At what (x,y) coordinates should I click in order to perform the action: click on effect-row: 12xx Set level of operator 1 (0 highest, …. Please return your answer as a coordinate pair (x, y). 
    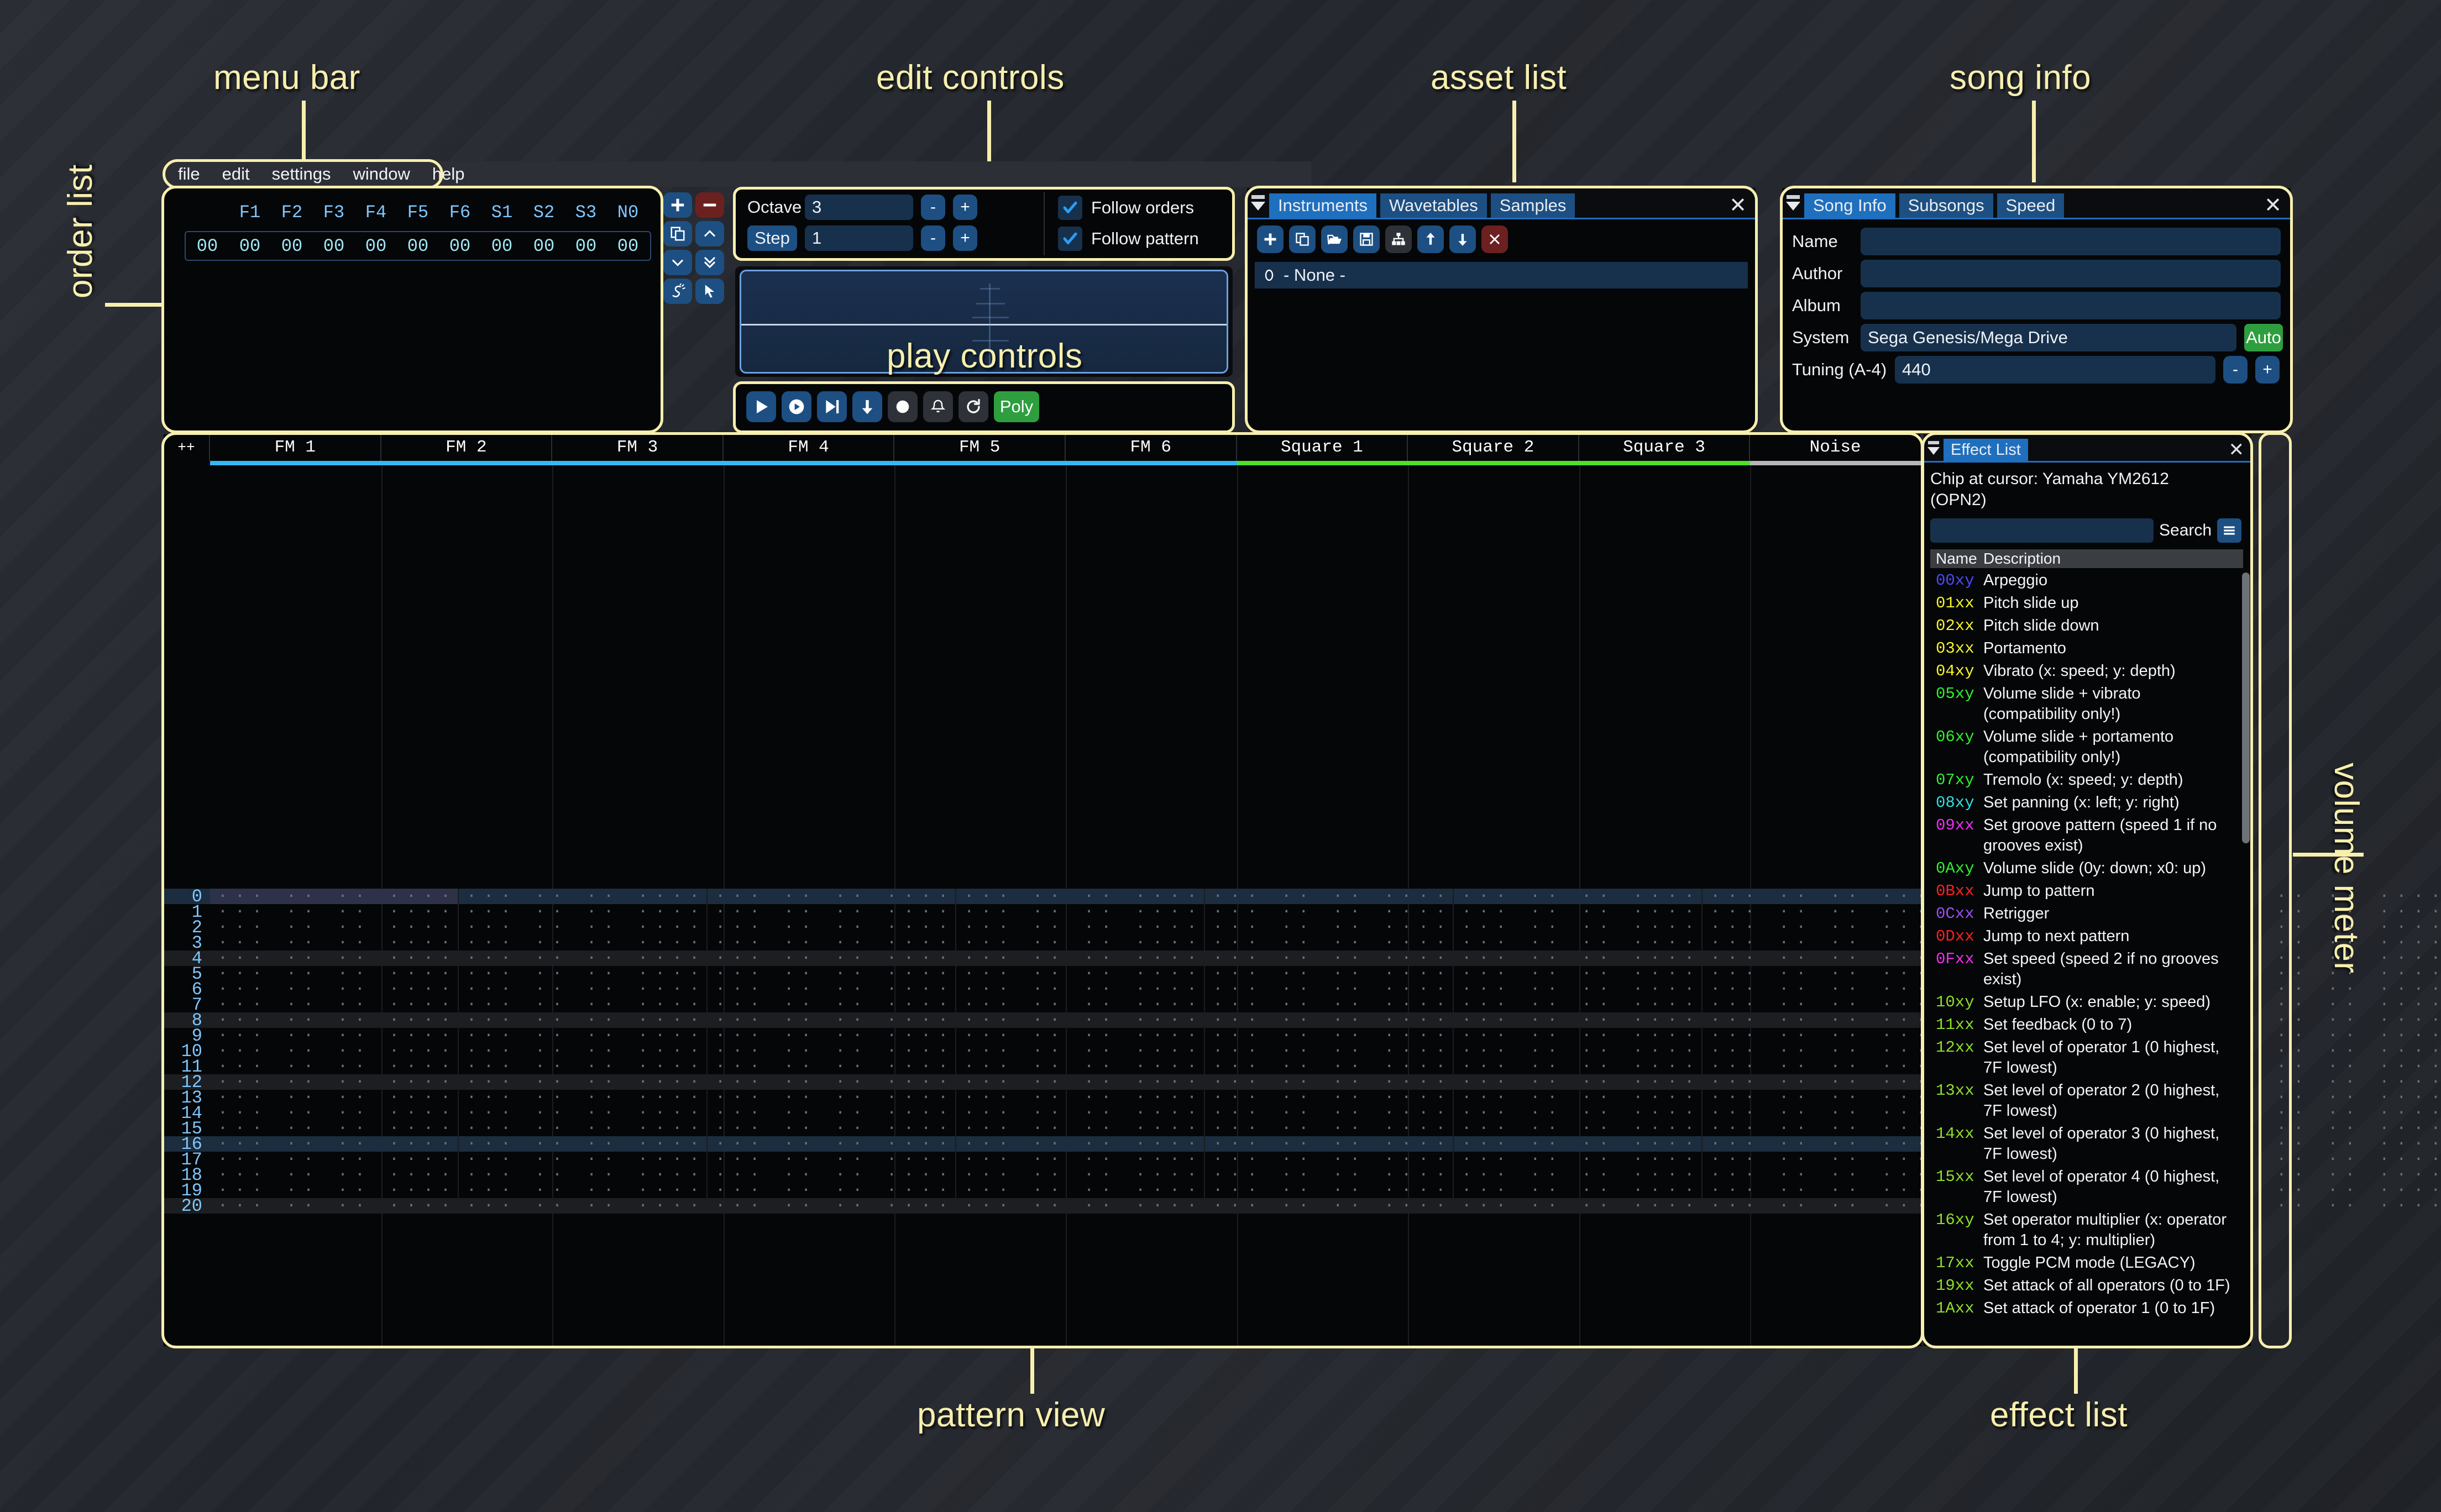
    Looking at the image, I should click on (2086, 1058).